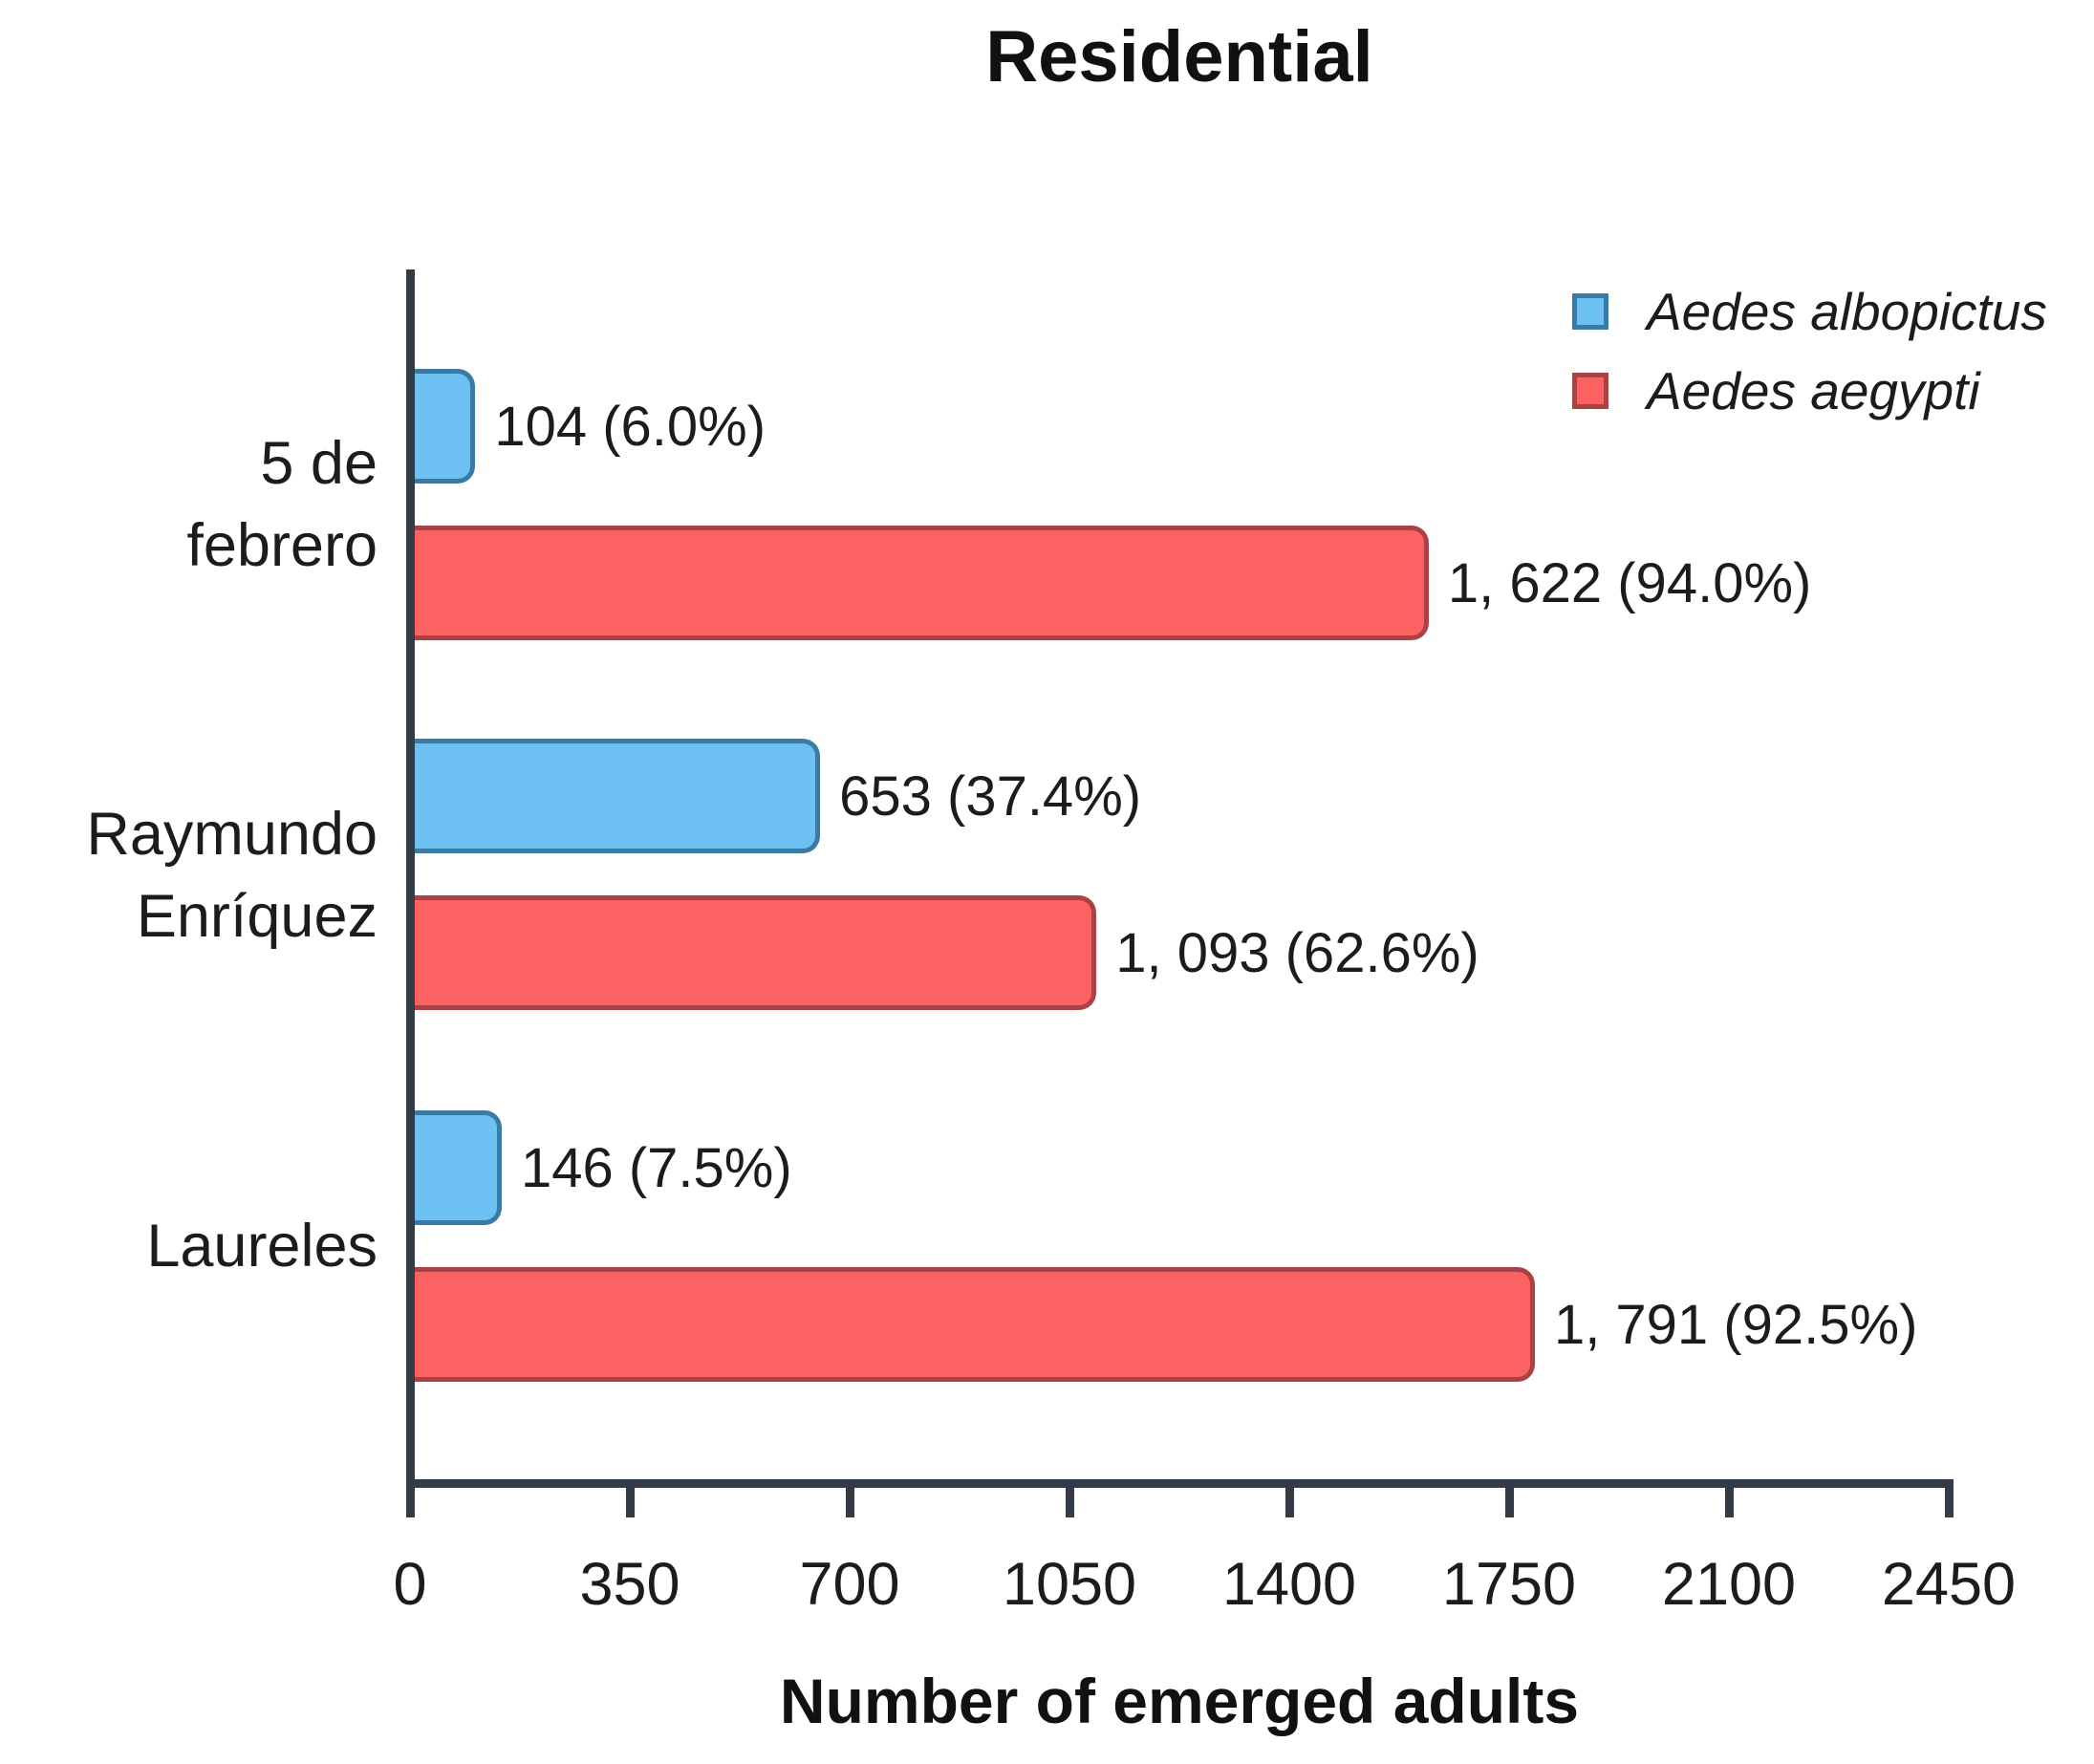 The image size is (2094, 1764). Describe the element at coordinates (1630, 583) in the screenshot. I see `bar-value-label: 1, 622 (94.0%)` at that location.